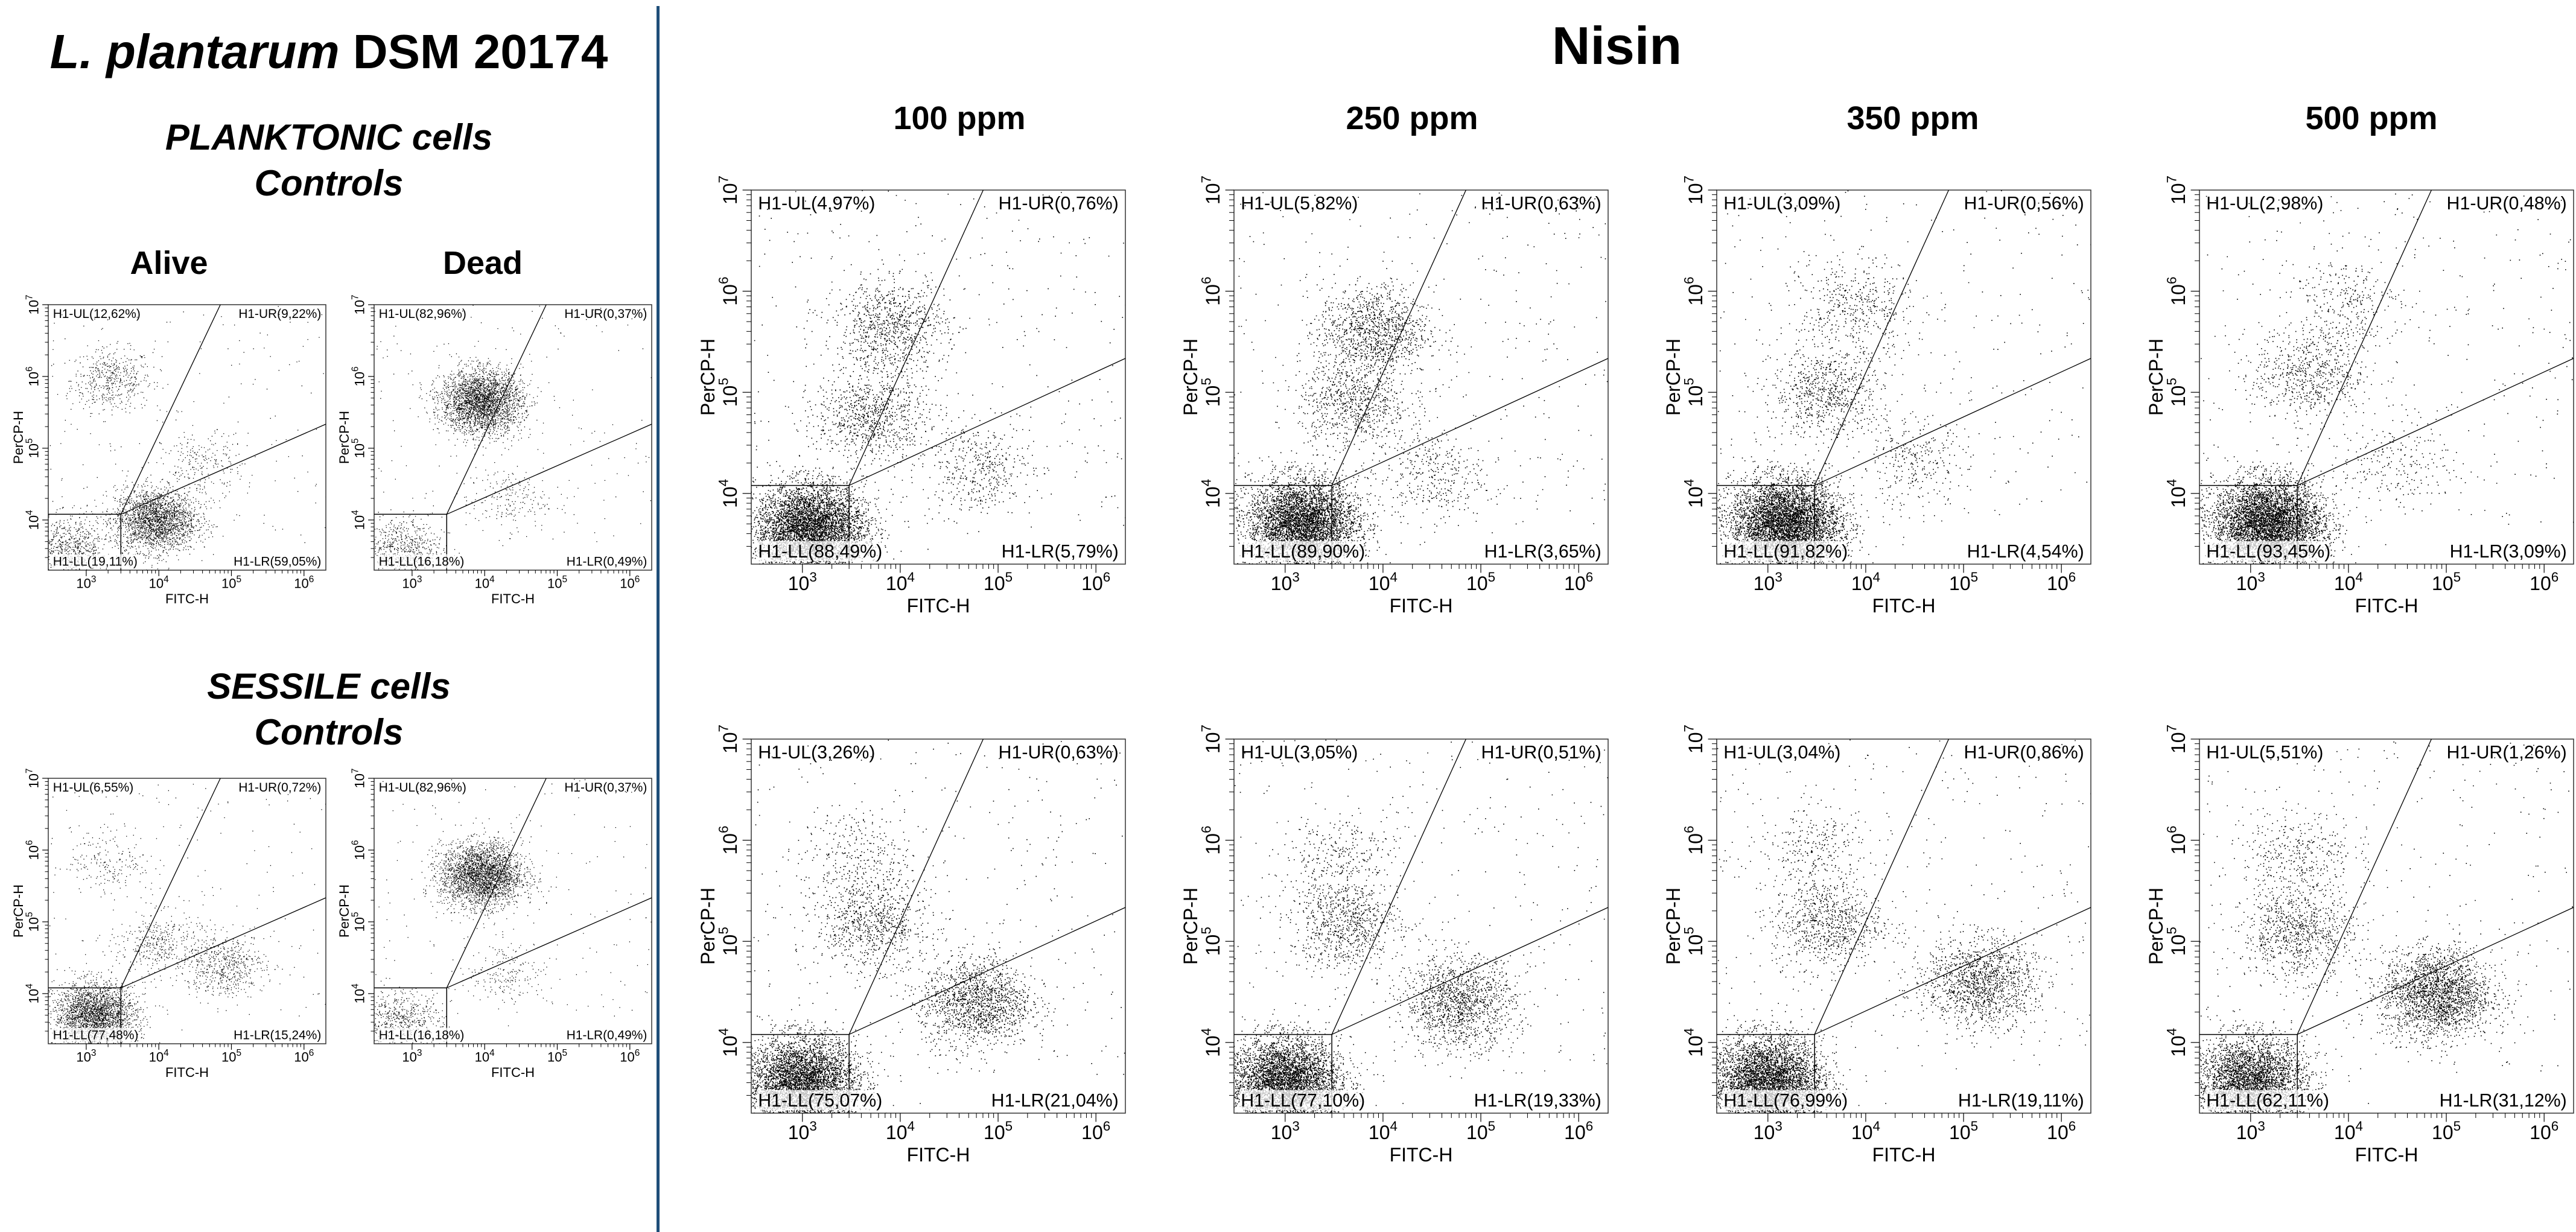  Describe the element at coordinates (2507, 752) in the screenshot. I see `quadrant-label-ur: H1-UR(1,26%)` at that location.